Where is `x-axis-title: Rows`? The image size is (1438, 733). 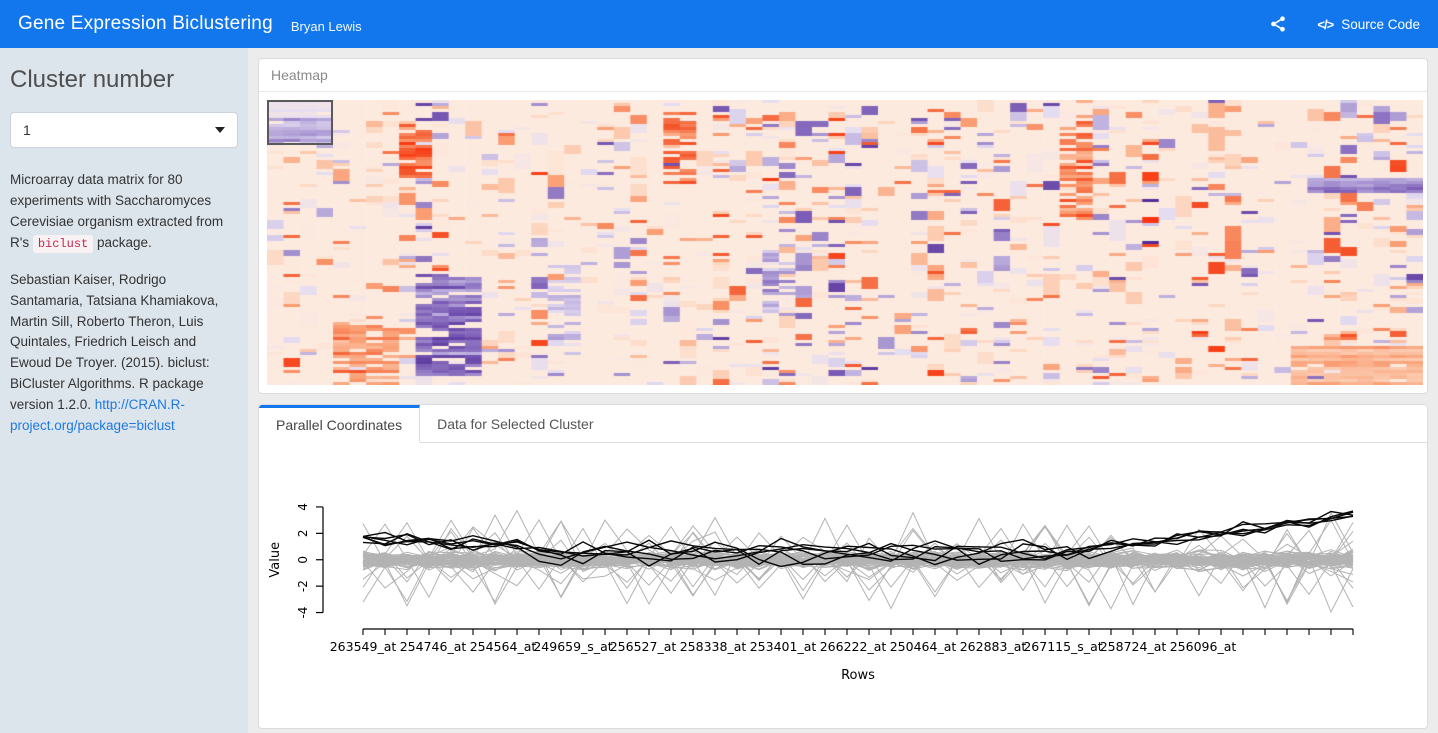 x-axis-title: Rows is located at coordinates (858, 675).